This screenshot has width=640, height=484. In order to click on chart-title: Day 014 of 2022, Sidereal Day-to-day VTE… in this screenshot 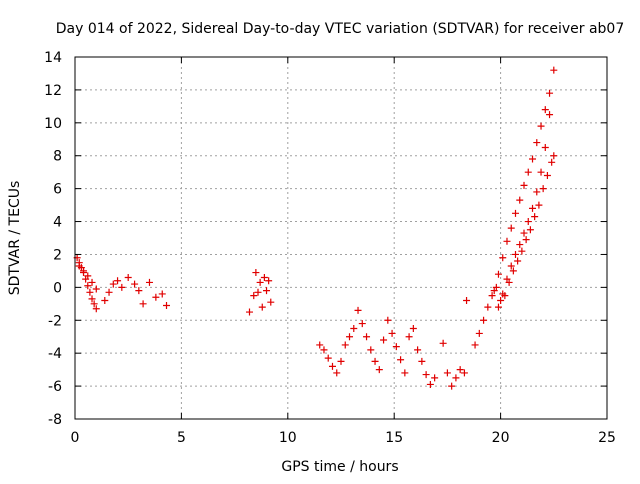, I will do `click(340, 29)`.